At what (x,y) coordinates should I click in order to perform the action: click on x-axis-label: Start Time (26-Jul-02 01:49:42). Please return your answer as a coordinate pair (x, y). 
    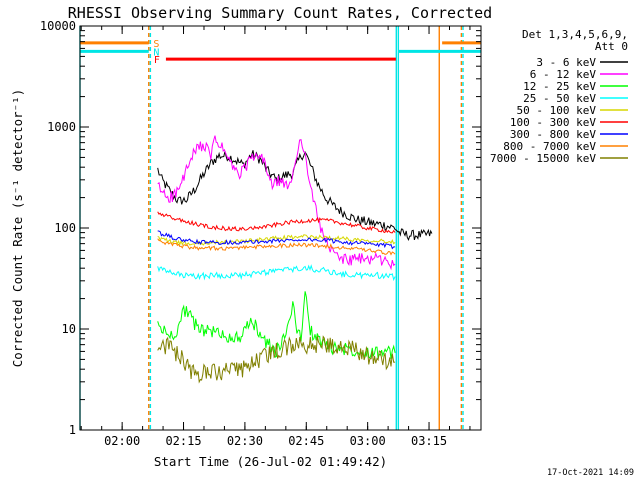
    Looking at the image, I should click on (270, 461).